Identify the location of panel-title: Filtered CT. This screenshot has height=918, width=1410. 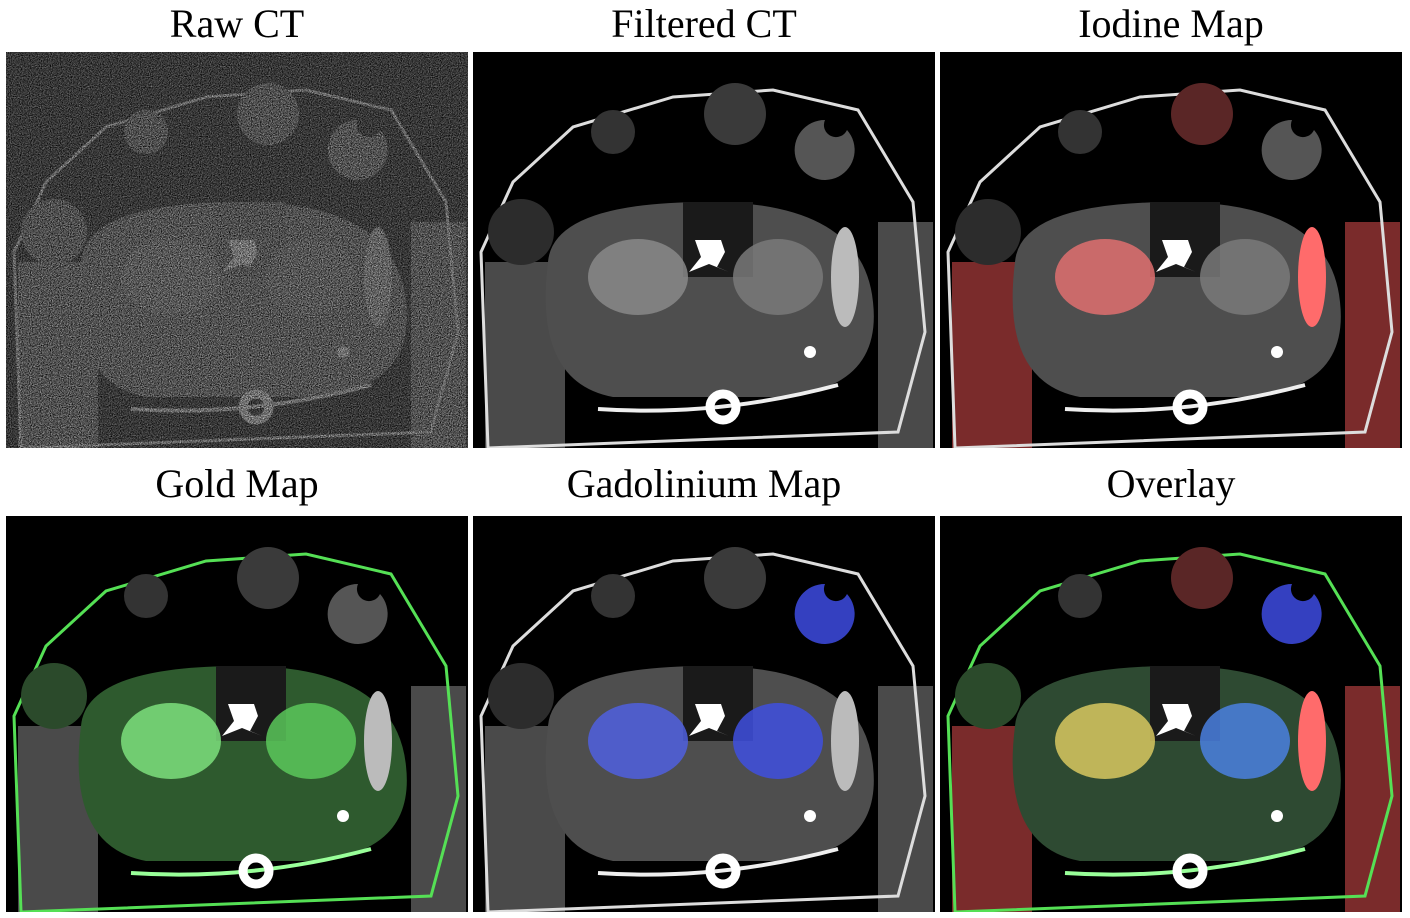
(704, 23).